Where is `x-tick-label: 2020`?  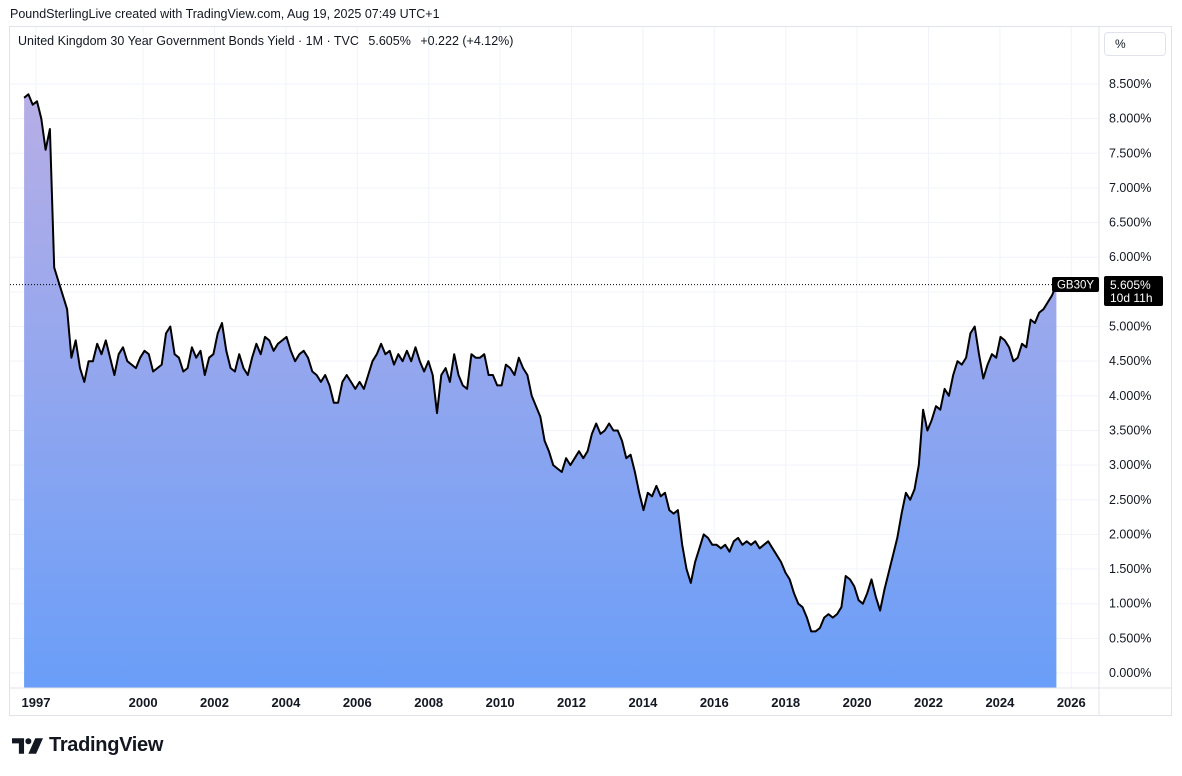 x-tick-label: 2020 is located at coordinates (857, 702).